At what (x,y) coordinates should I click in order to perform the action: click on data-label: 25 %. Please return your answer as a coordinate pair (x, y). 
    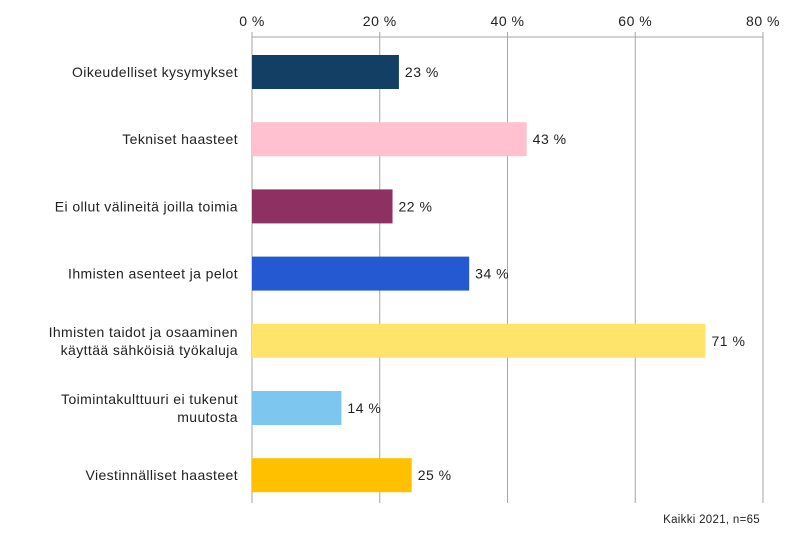
    Looking at the image, I should click on (435, 475).